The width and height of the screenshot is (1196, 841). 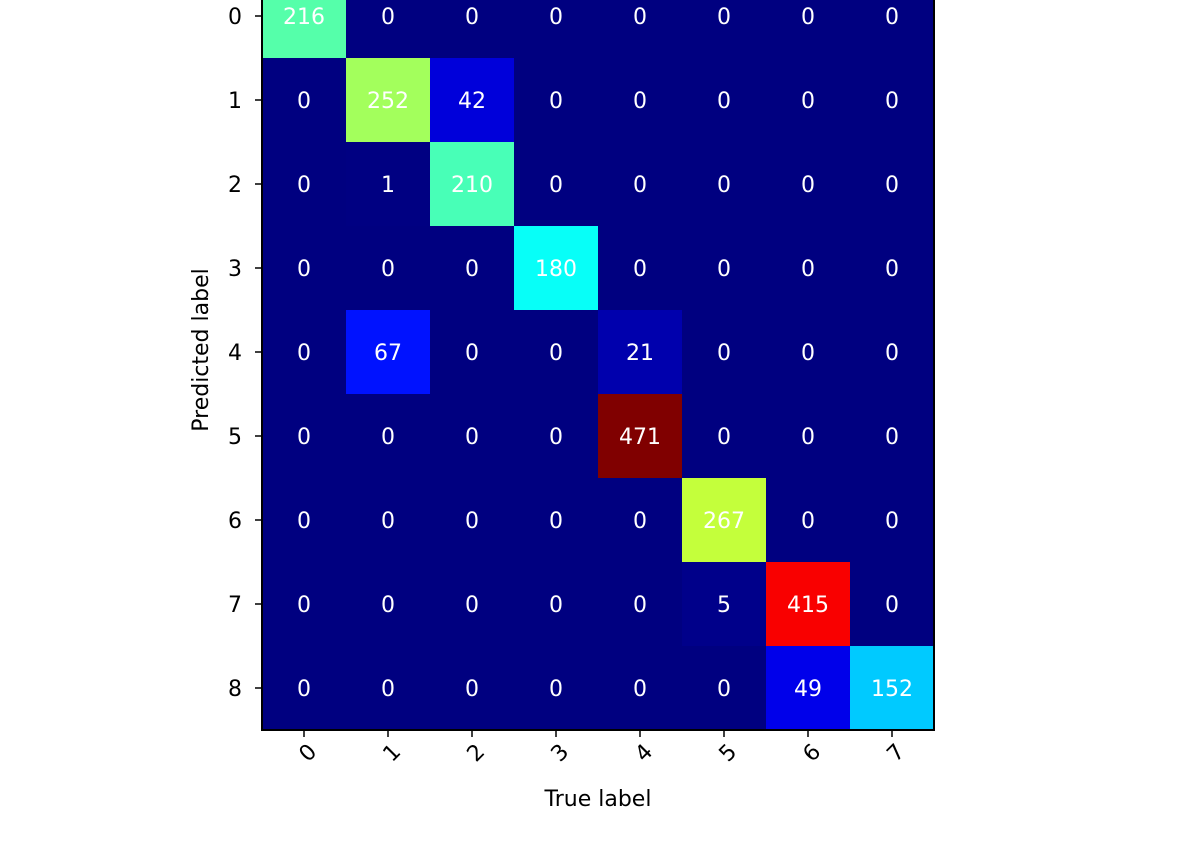 I want to click on cell-value-r8-c4: 0, so click(x=640, y=689).